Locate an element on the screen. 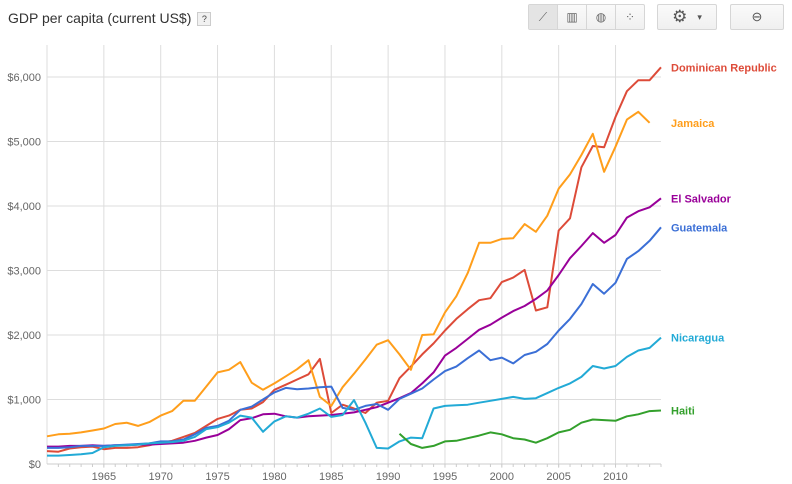 The width and height of the screenshot is (792, 484). settings-button: ⚙ ▾ is located at coordinates (687, 17).